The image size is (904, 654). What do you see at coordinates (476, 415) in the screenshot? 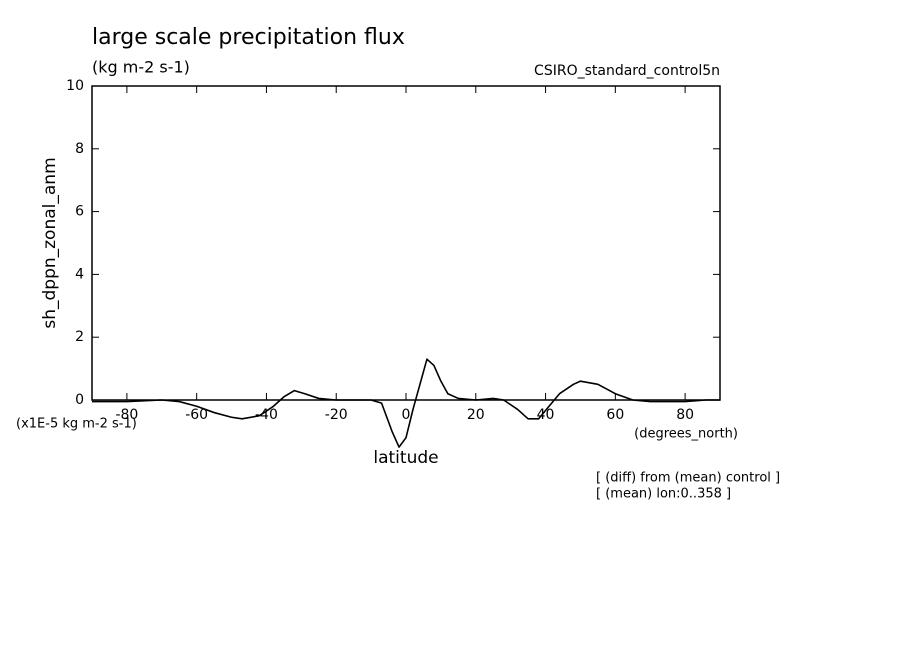
I see `x-tick-label: 20` at bounding box center [476, 415].